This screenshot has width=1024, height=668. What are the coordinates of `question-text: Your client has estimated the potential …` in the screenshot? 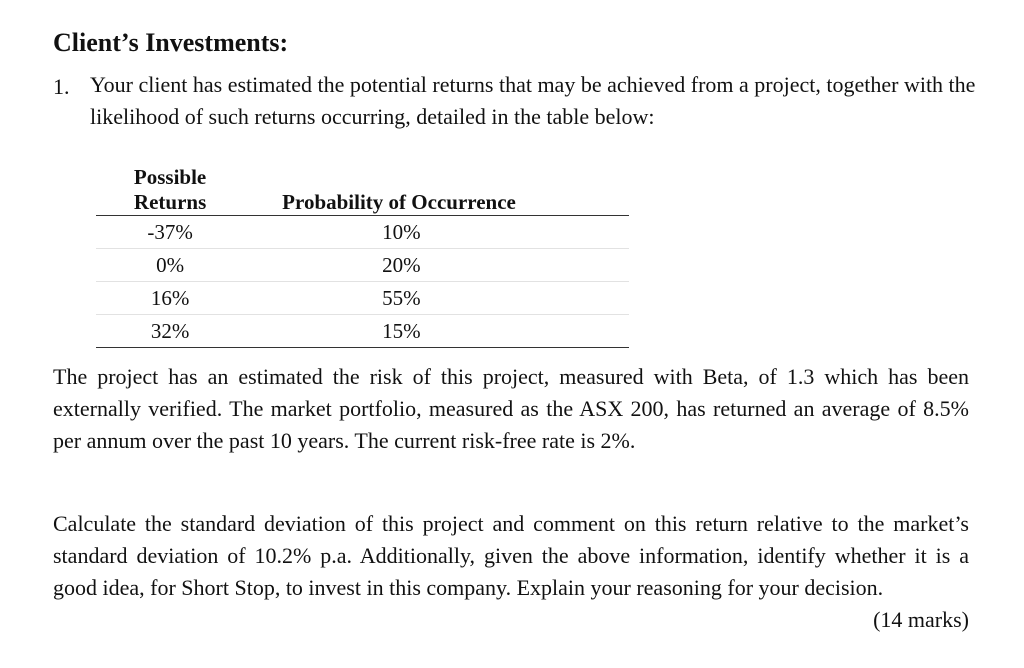 It's located at (533, 100).